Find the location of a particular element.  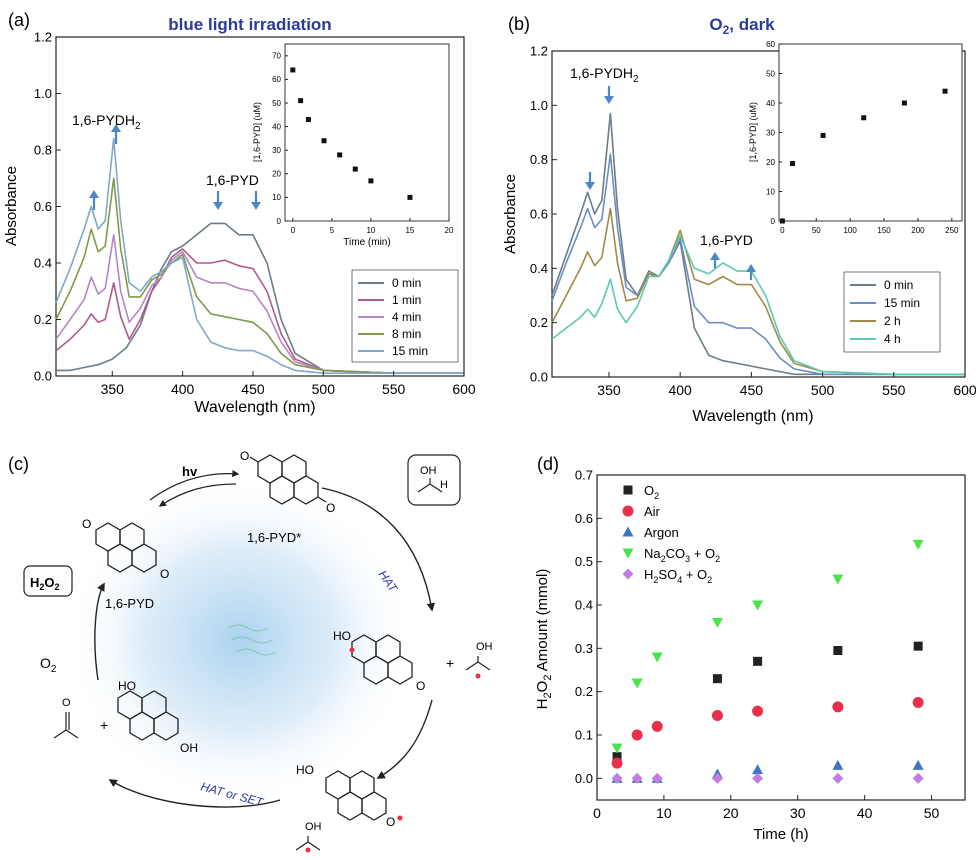

blue-light-glow is located at coordinates (240, 640).